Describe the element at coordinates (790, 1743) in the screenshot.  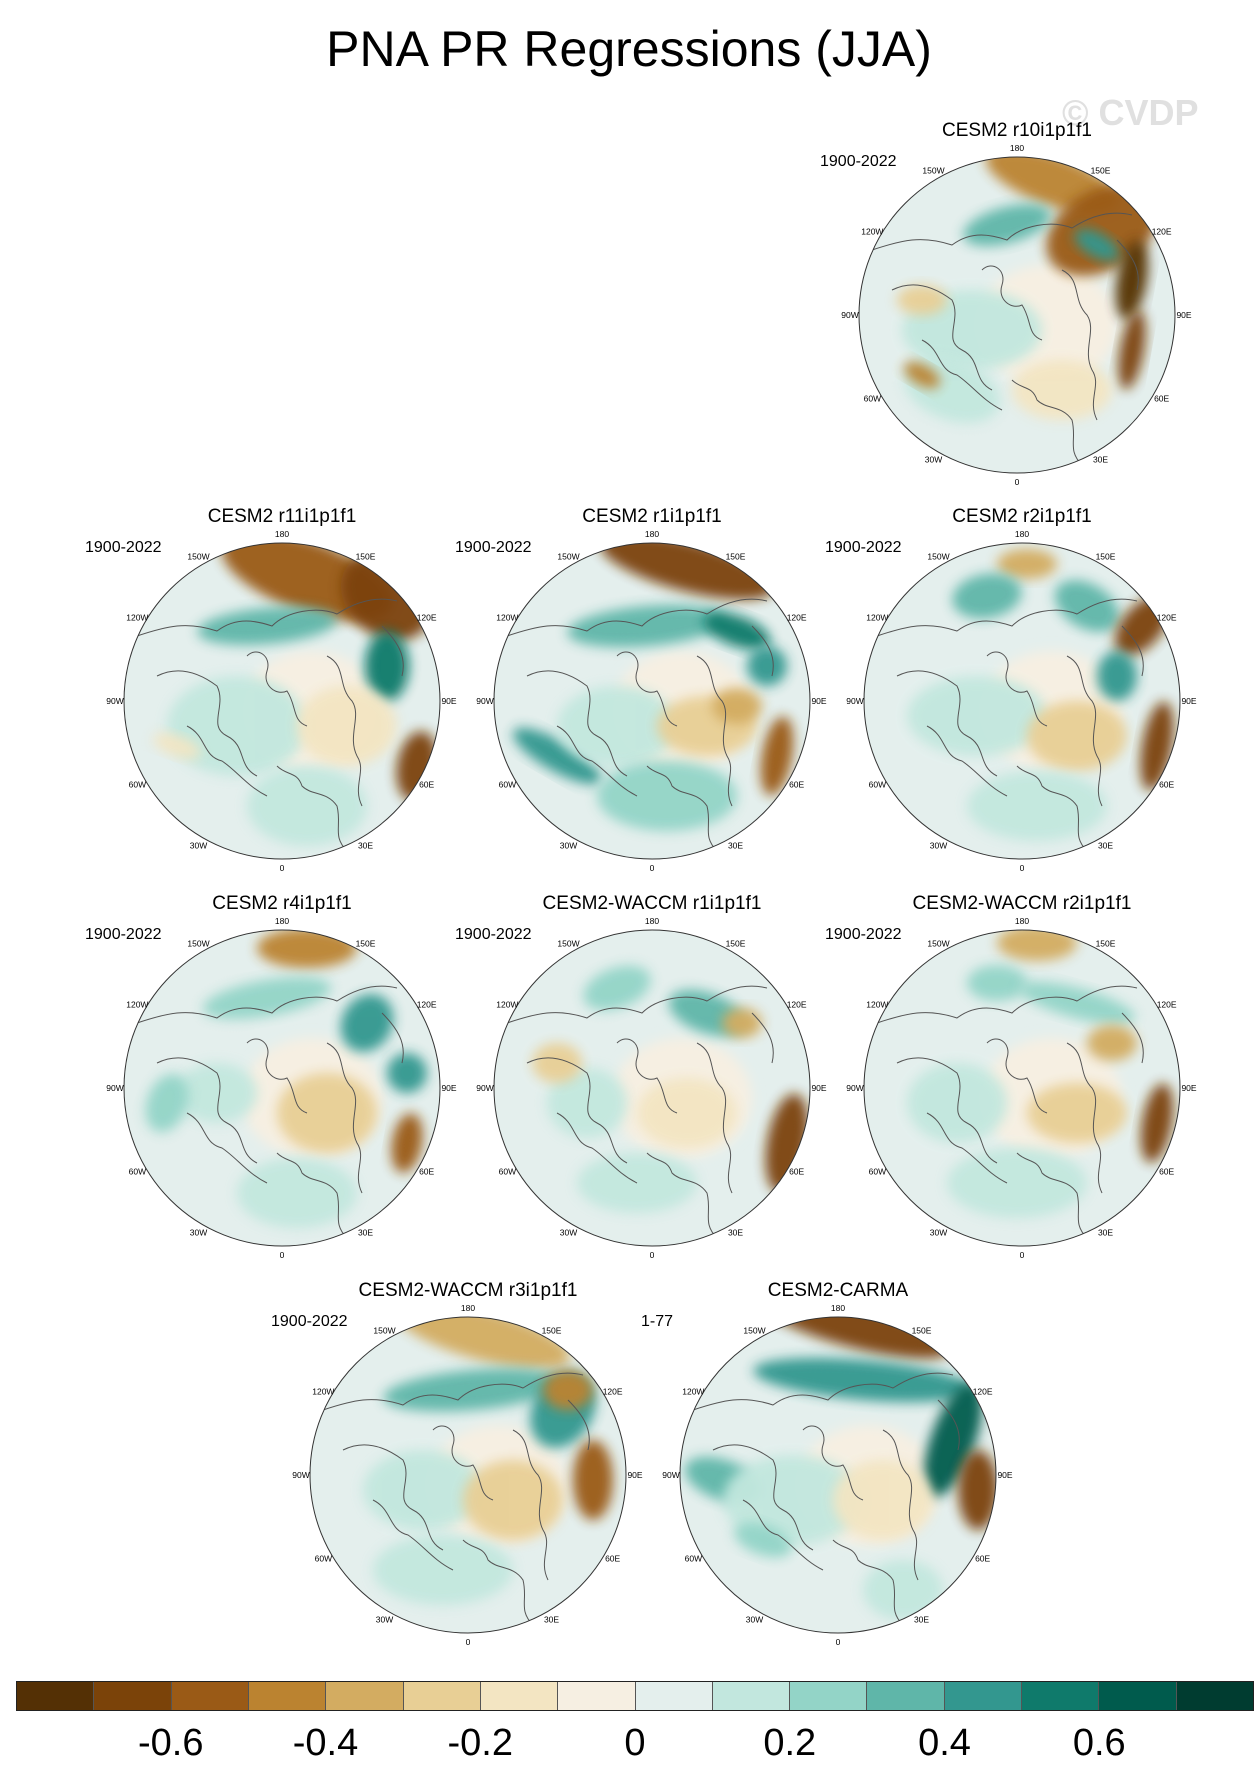
I see `colorbar-tick-label: 0.2` at that location.